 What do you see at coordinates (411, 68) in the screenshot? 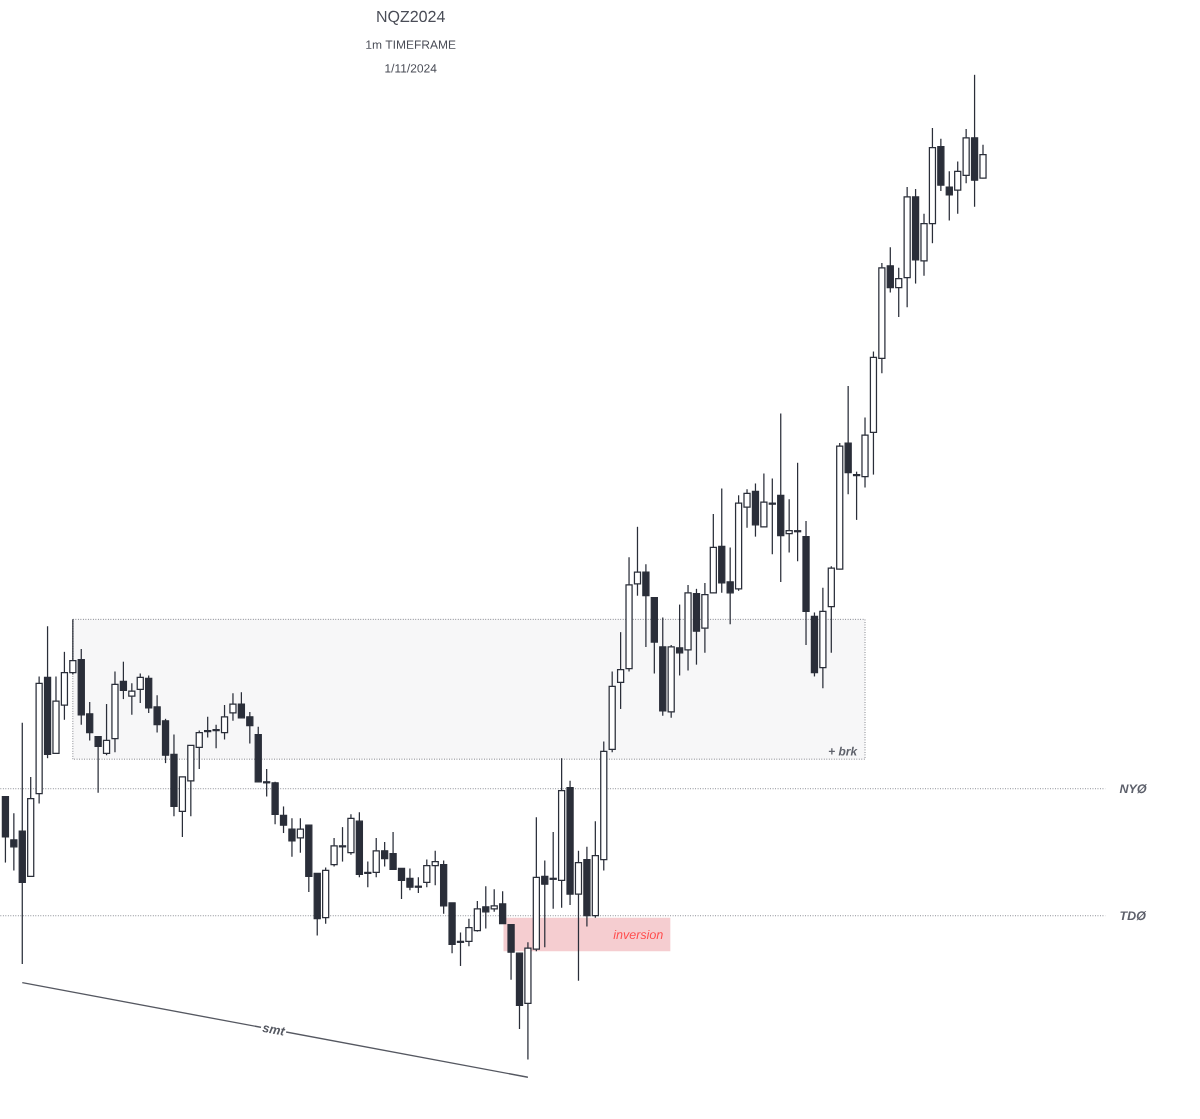
I see `text: 1/11/2024` at bounding box center [411, 68].